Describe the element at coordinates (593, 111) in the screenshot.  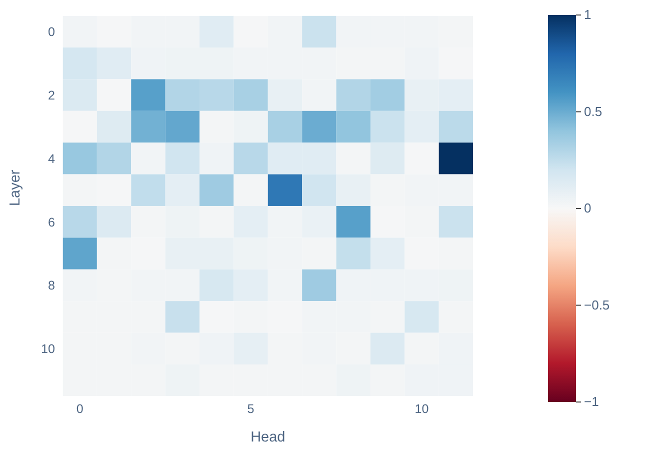
I see `color-bar-label: 0.5` at that location.